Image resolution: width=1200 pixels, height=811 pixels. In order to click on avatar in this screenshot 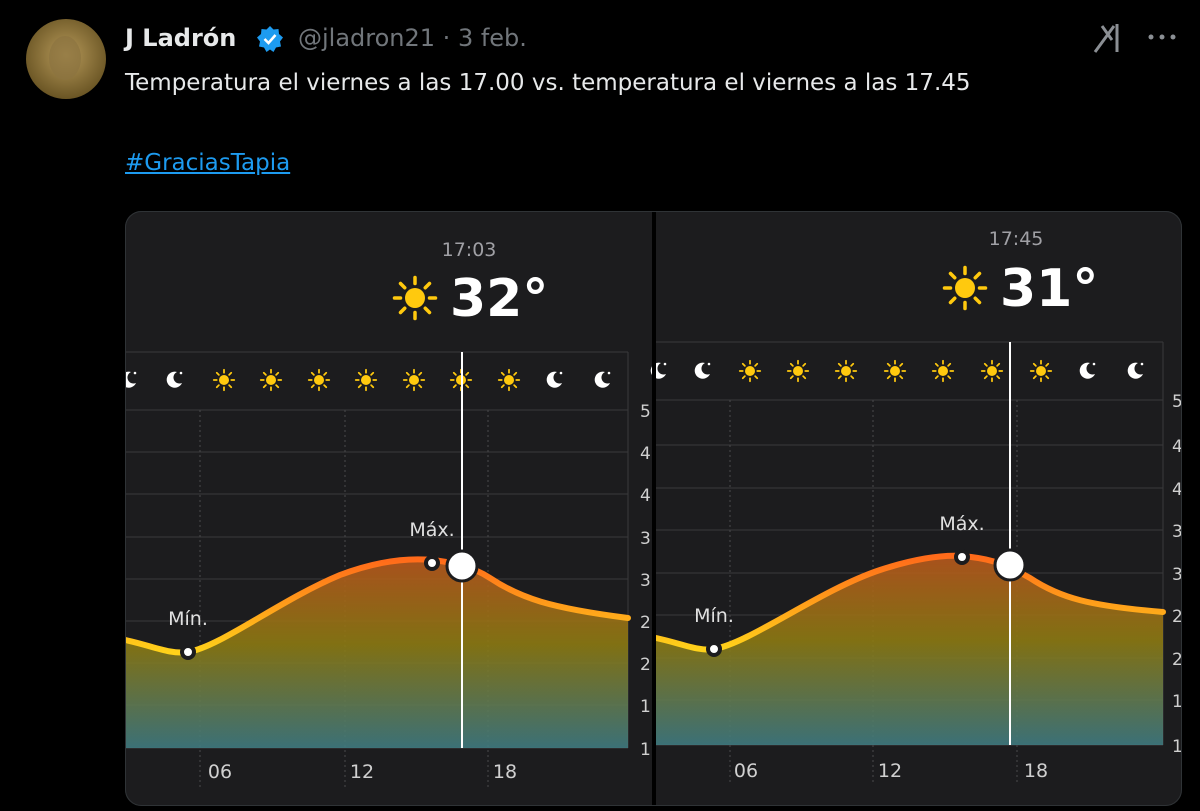, I will do `click(66, 59)`.